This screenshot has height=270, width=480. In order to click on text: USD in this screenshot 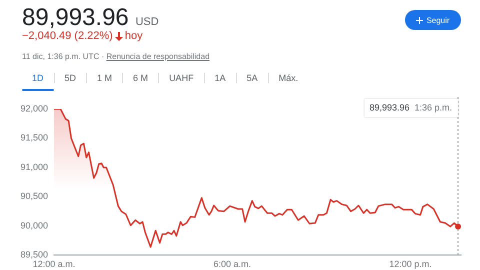, I will do `click(147, 22)`.